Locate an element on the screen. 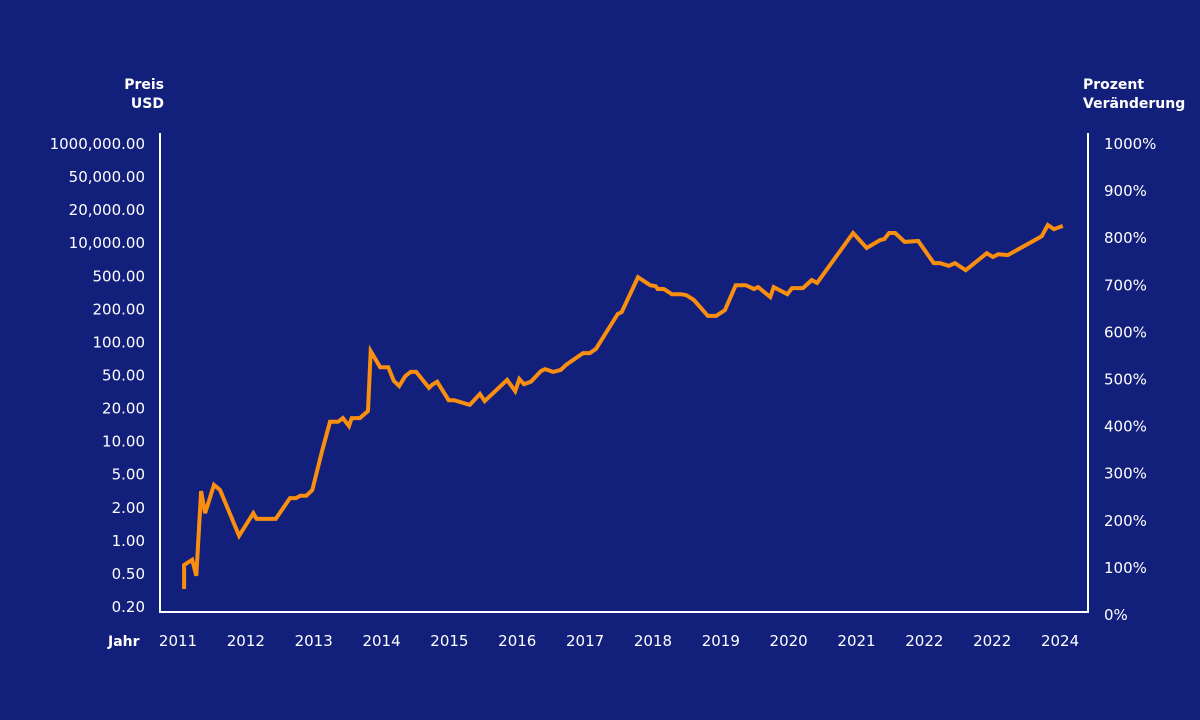  x-tick-label: 2019 is located at coordinates (721, 641).